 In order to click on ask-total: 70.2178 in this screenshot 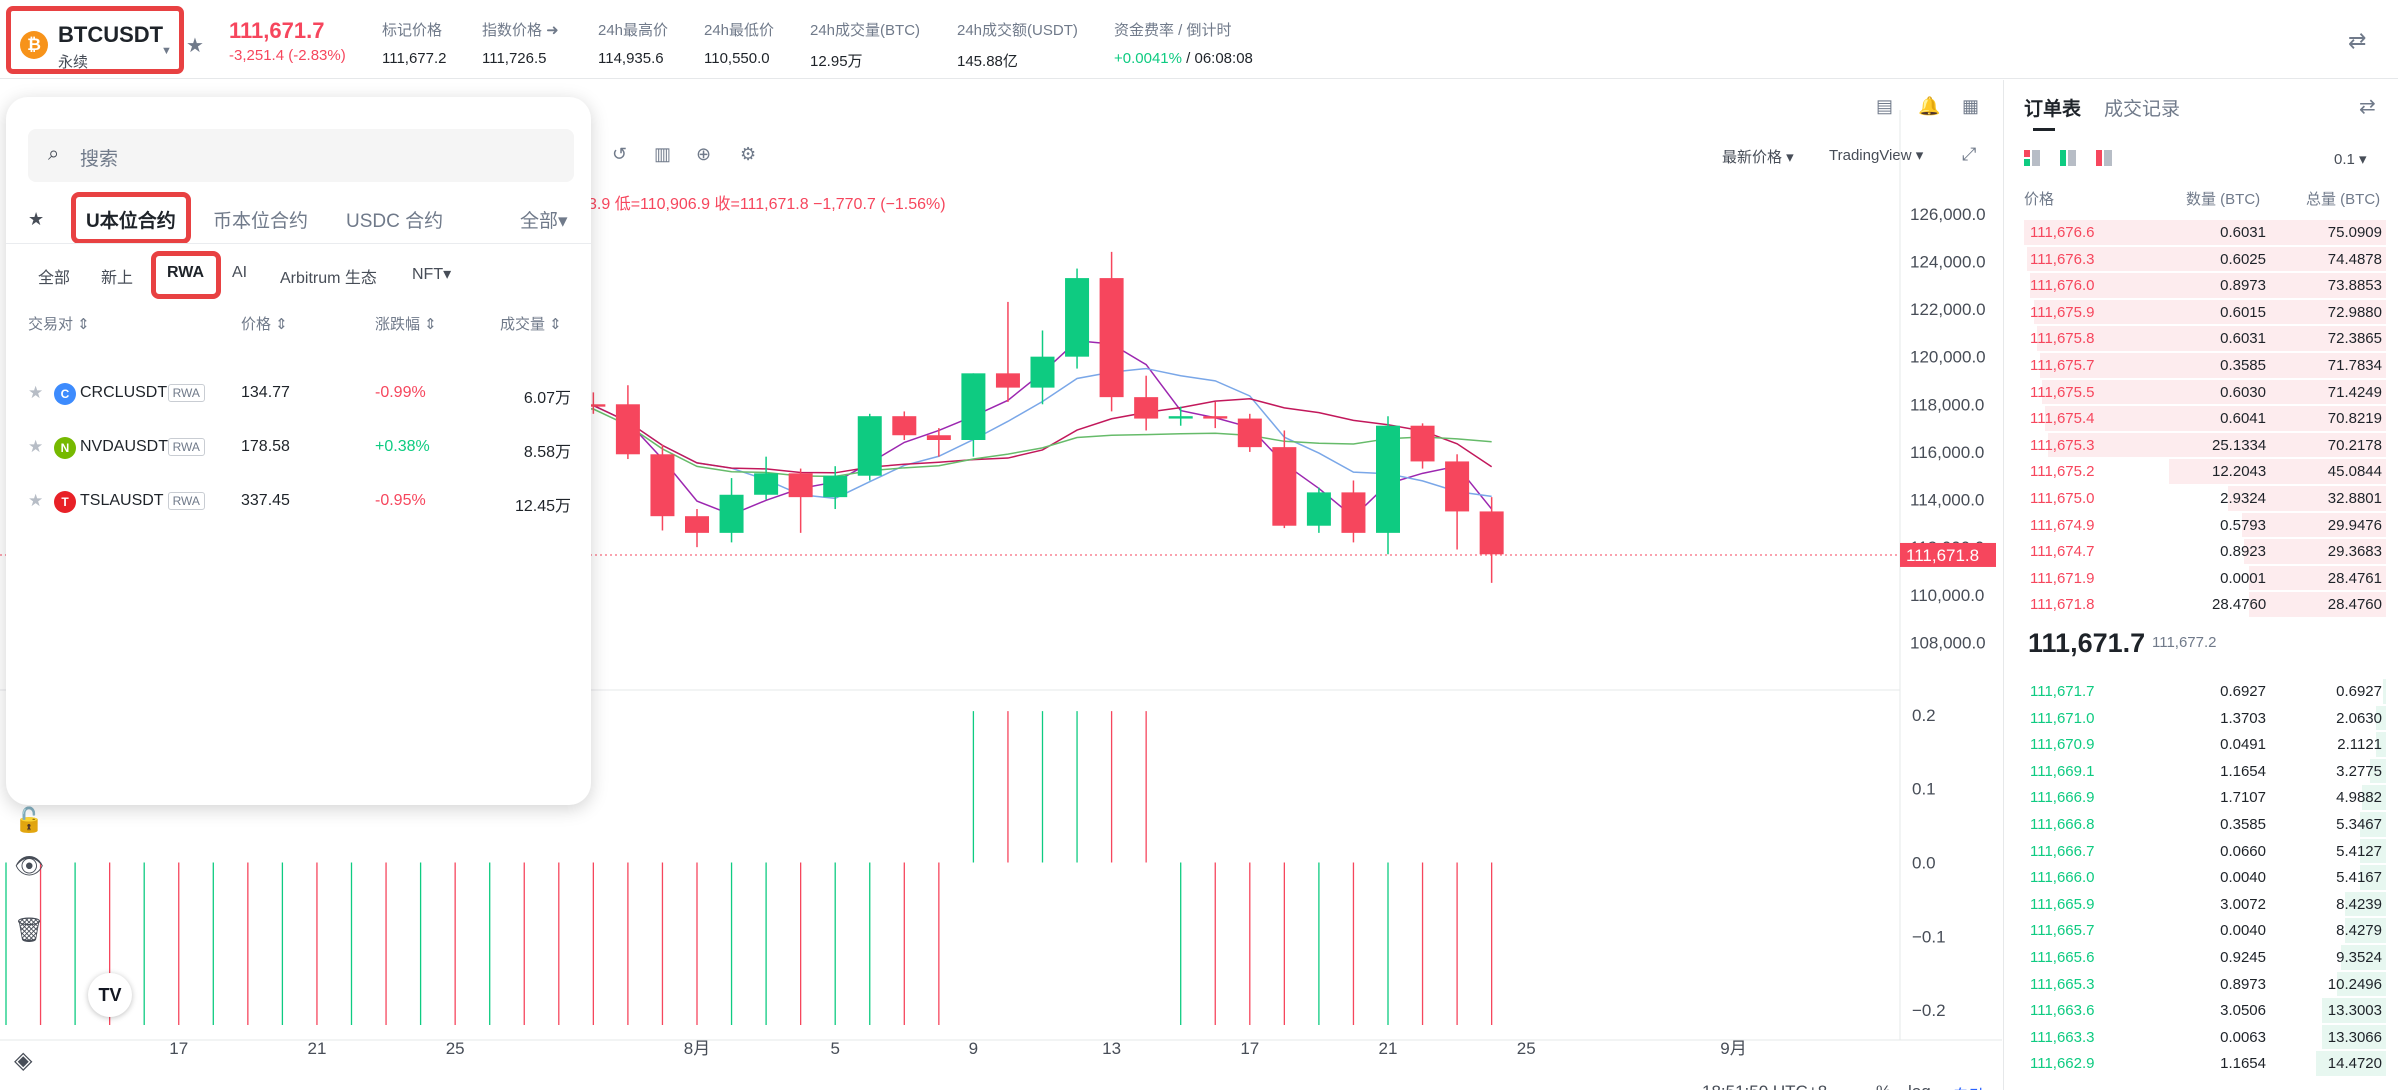, I will do `click(2354, 445)`.